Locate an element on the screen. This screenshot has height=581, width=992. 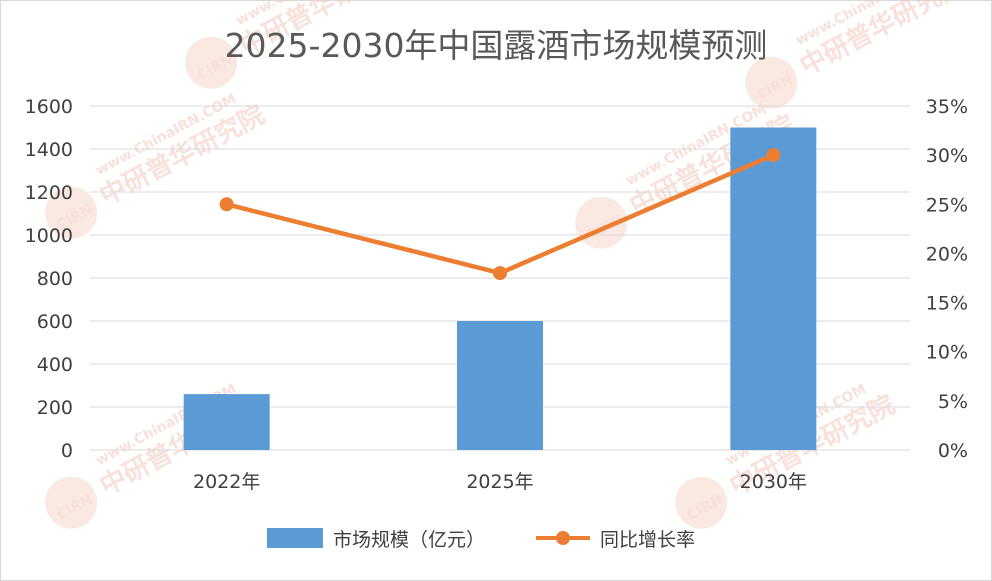
x-axis-tick-label: 2022年 is located at coordinates (226, 482).